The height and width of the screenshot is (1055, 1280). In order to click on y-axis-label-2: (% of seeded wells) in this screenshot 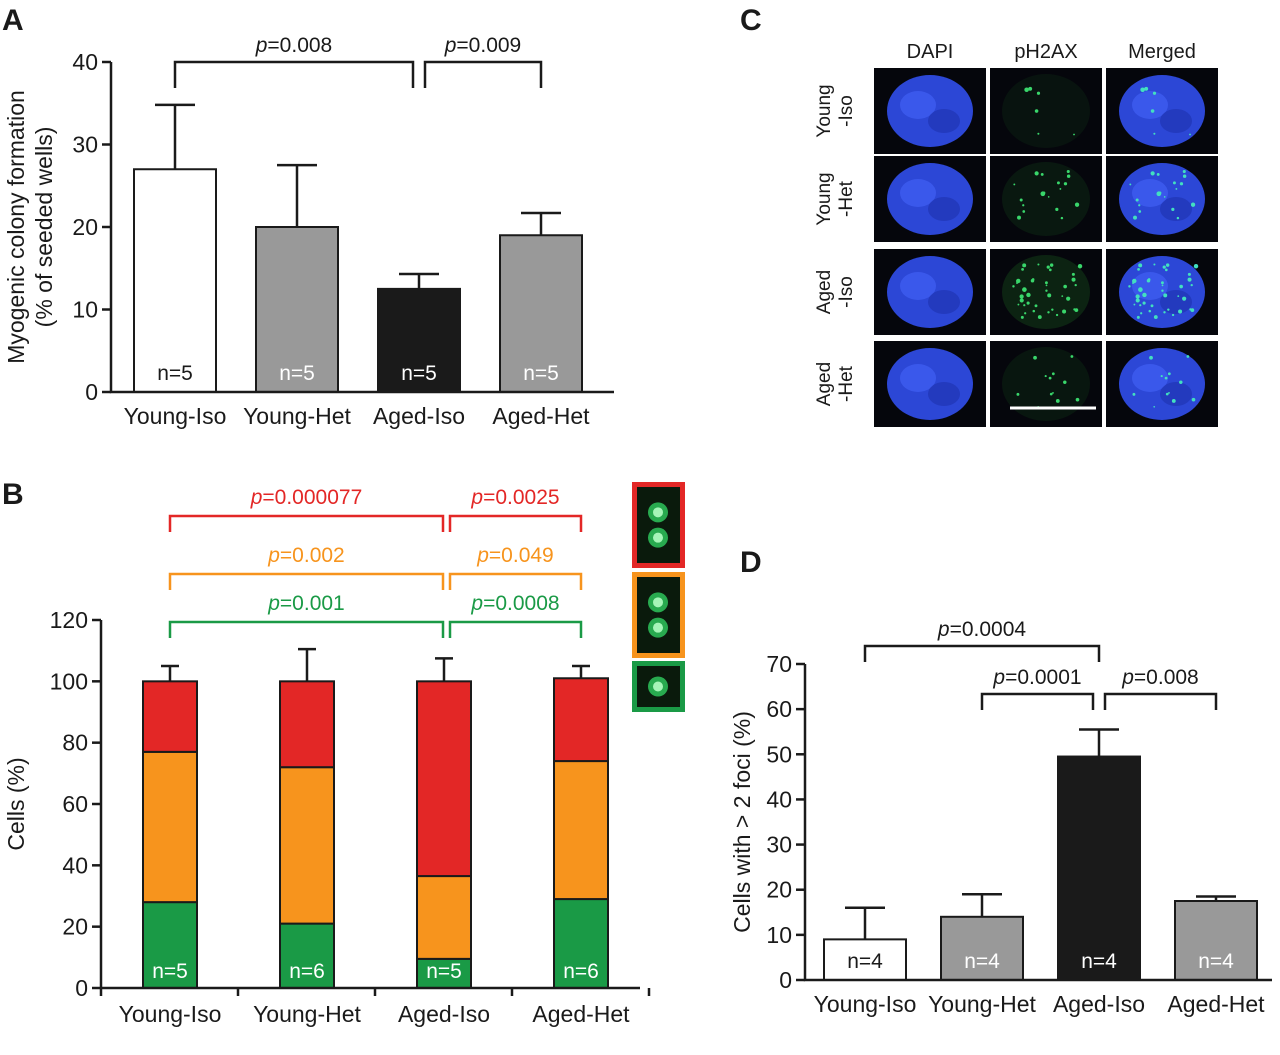, I will do `click(44, 227)`.